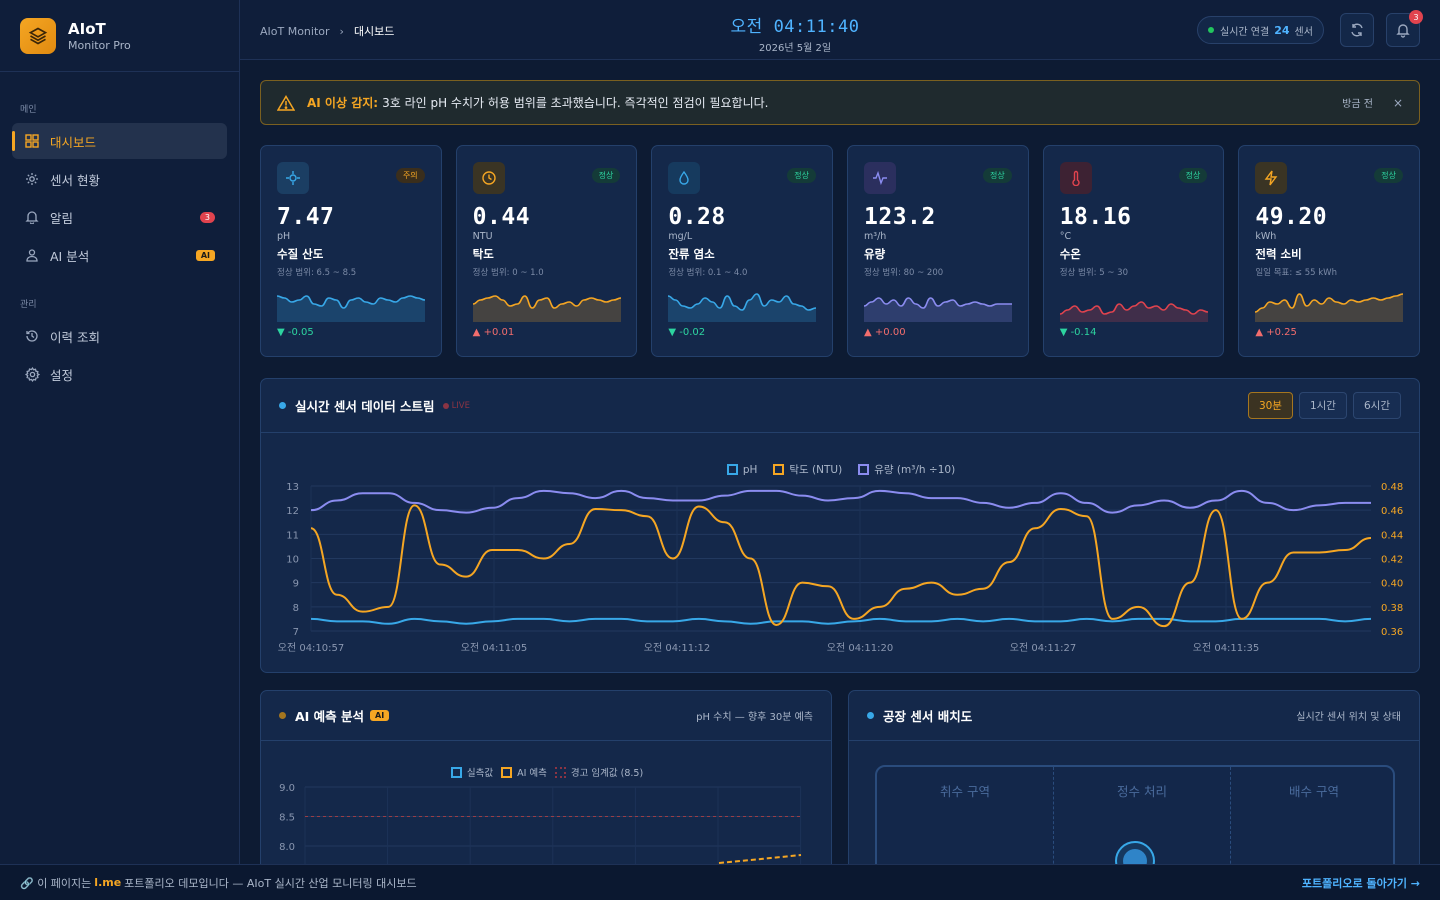 The height and width of the screenshot is (900, 1440). What do you see at coordinates (471, 772) in the screenshot?
I see `legend-item-actual: 실측값` at bounding box center [471, 772].